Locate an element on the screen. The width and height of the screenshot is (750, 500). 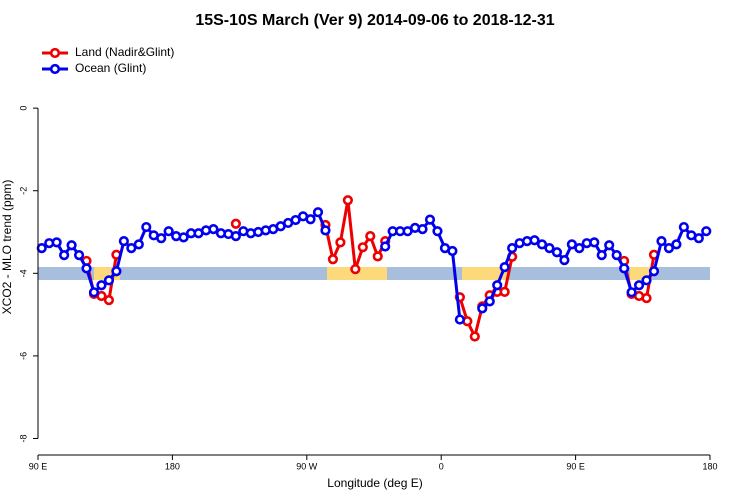
x-tick-label: 90 W is located at coordinates (307, 466).